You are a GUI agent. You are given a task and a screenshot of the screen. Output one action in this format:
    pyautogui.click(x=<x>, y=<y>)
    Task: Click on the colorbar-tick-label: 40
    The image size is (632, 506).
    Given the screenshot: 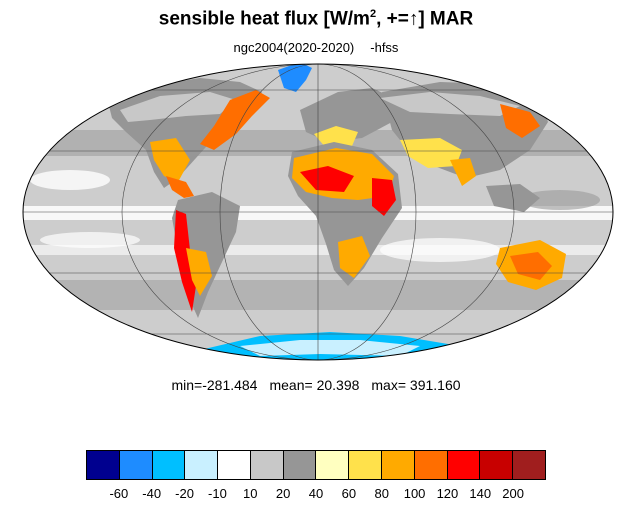 What is the action you would take?
    pyautogui.click(x=316, y=493)
    